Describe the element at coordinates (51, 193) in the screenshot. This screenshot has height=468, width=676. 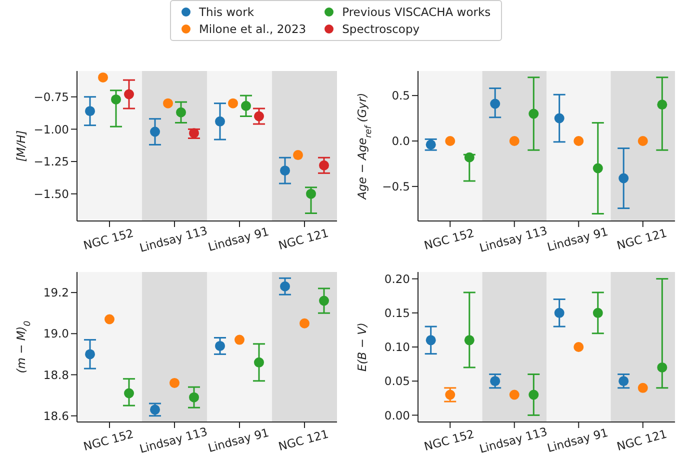
I see `y-tick-label: −1.50` at that location.